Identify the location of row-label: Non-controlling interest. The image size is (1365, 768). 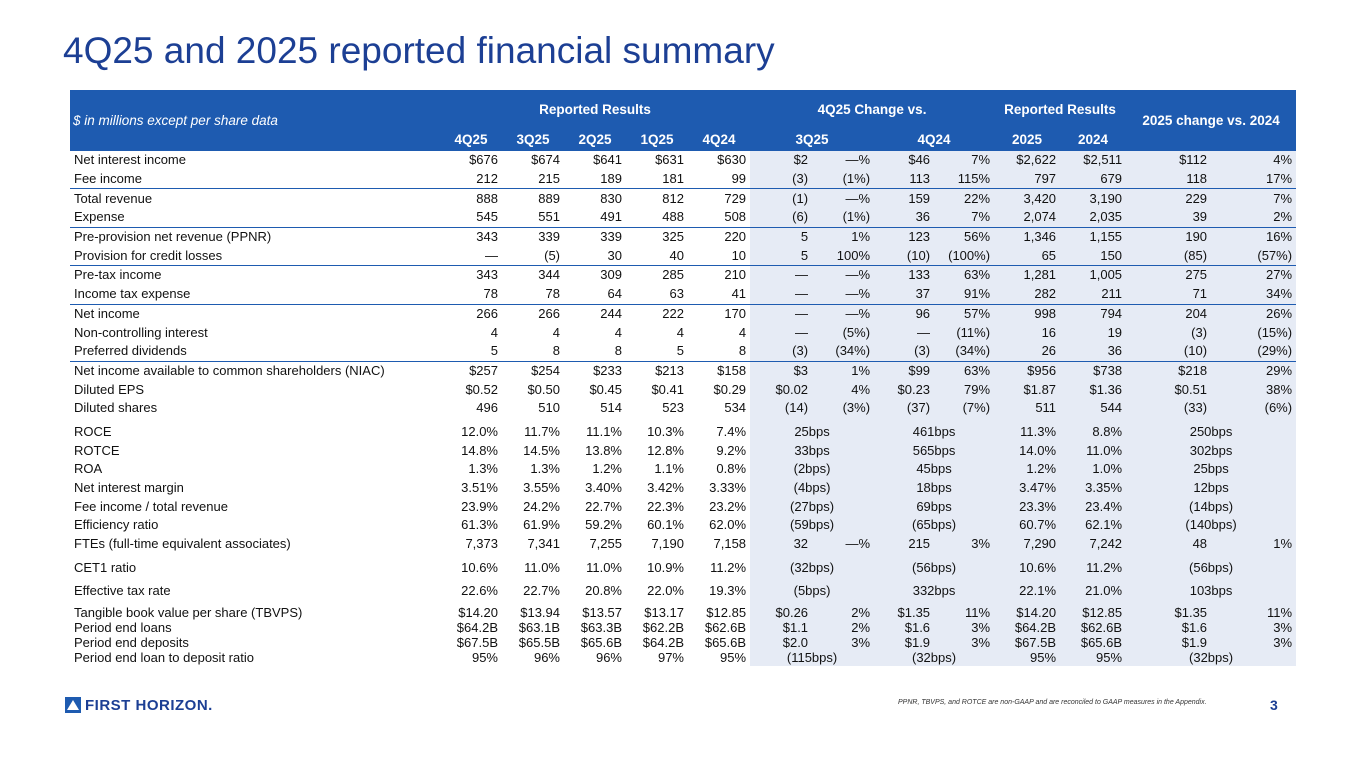
(141, 332).